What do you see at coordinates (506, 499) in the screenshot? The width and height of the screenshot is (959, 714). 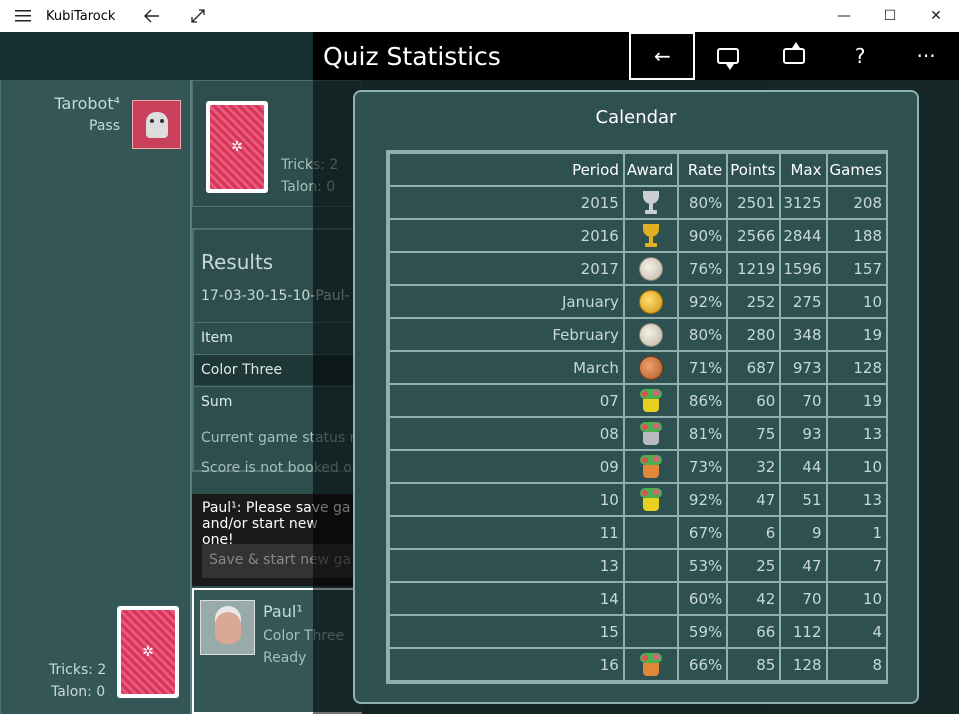 I see `period-cell: 10` at bounding box center [506, 499].